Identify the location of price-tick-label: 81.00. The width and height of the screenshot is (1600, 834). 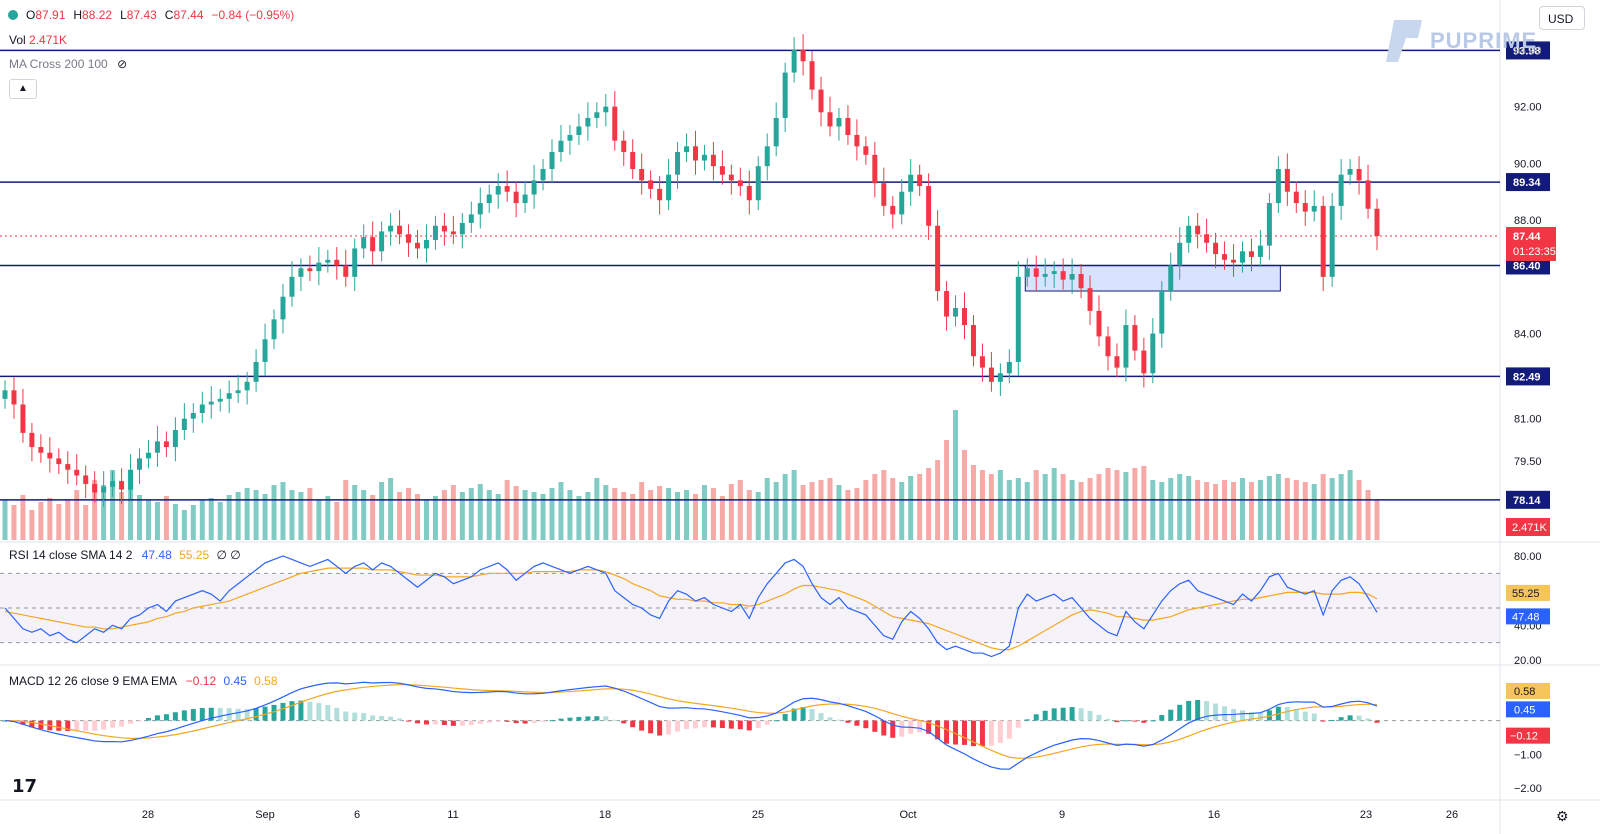
(1528, 420).